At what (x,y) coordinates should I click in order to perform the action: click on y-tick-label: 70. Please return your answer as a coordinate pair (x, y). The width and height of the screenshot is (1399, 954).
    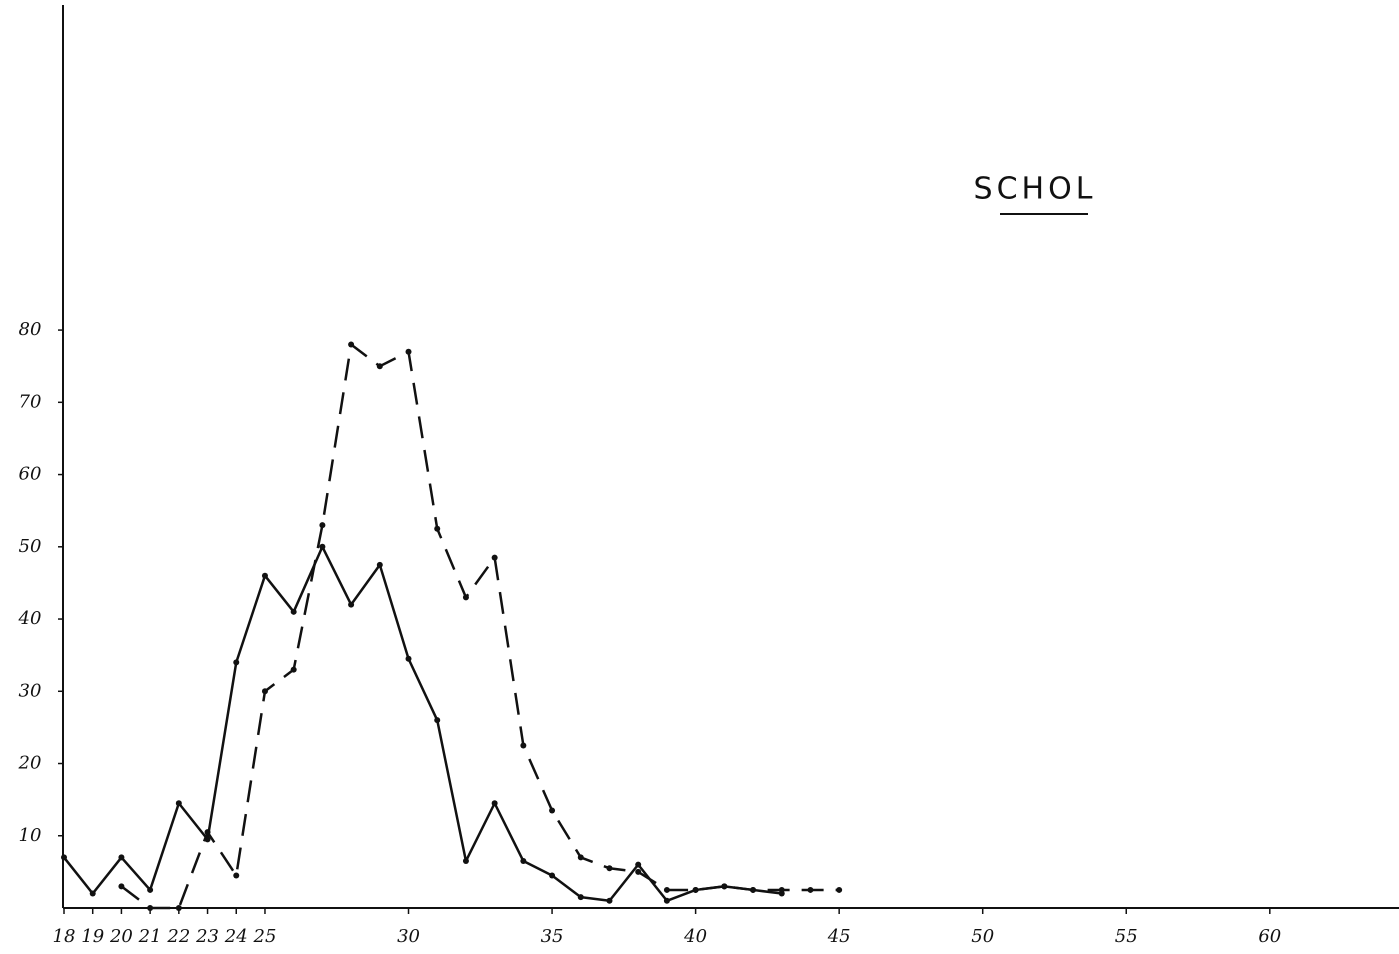
    Looking at the image, I should click on (30, 401).